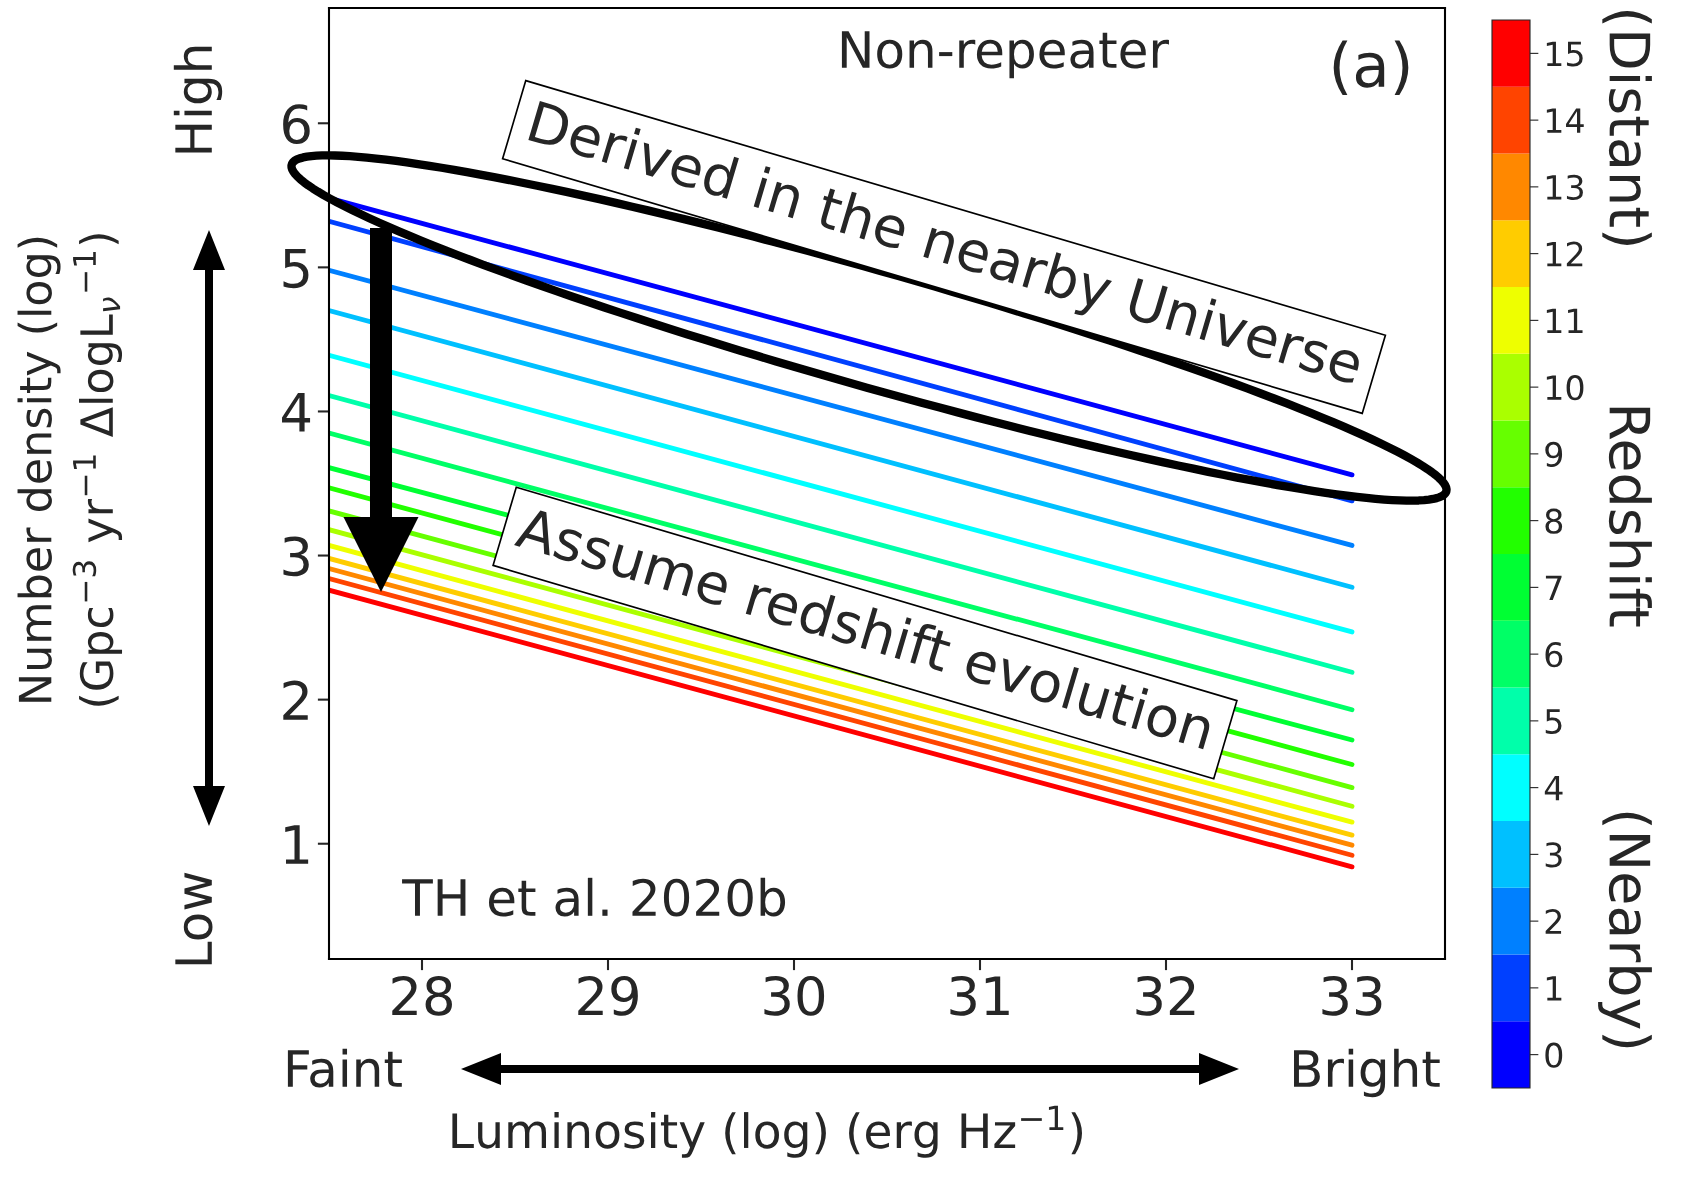 Image resolution: width=1682 pixels, height=1182 pixels. Describe the element at coordinates (1367, 1073) in the screenshot. I see `text: Bright` at that location.